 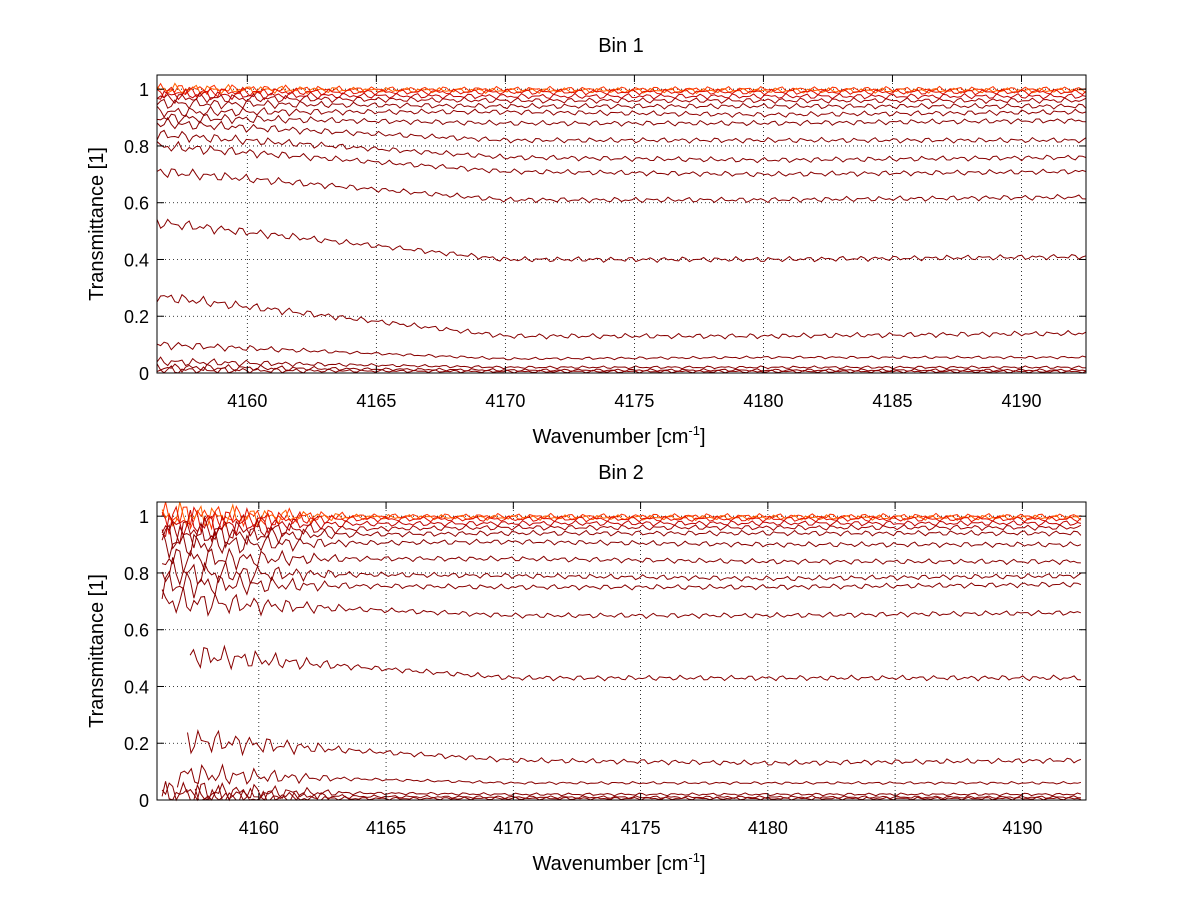 What do you see at coordinates (621, 473) in the screenshot?
I see `chart-title: Bin 2` at bounding box center [621, 473].